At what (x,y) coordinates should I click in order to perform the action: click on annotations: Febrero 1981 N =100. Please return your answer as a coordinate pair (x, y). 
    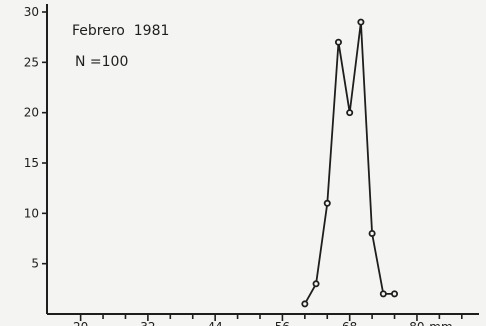
    Looking at the image, I should click on (120, 46).